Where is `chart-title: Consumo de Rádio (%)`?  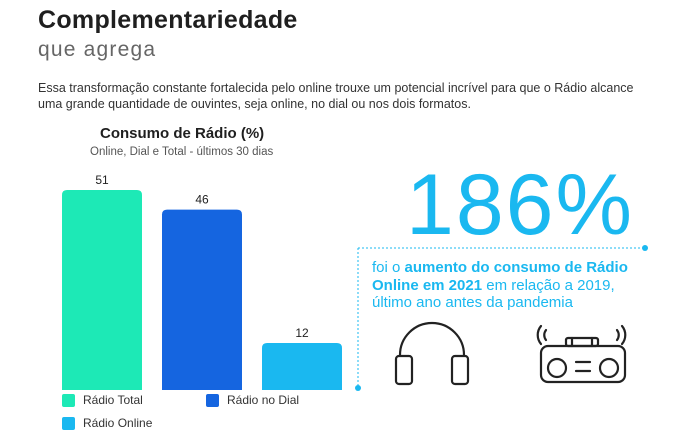
chart-title: Consumo de Rádio (%) is located at coordinates (182, 133).